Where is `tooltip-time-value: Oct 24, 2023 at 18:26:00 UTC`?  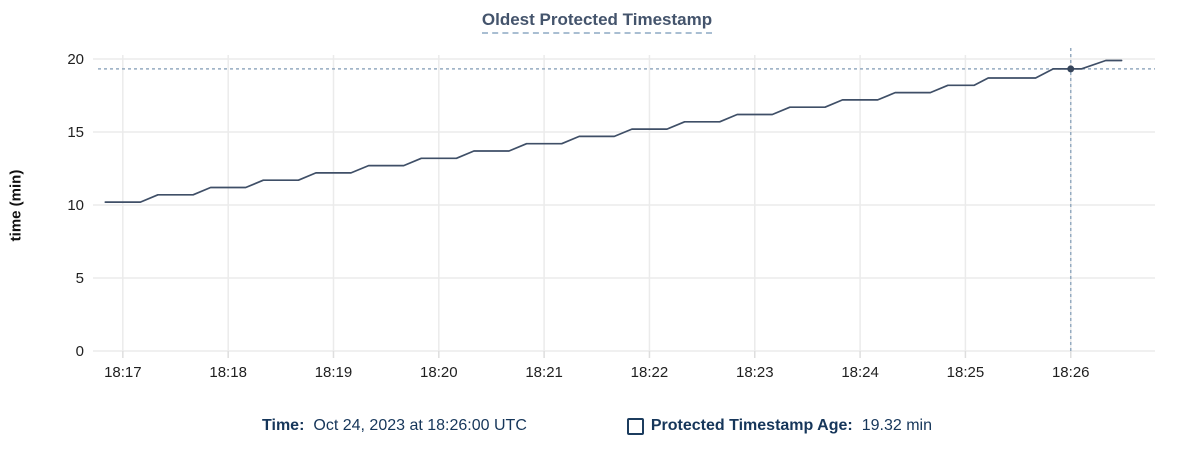
tooltip-time-value: Oct 24, 2023 at 18:26:00 UTC is located at coordinates (420, 425).